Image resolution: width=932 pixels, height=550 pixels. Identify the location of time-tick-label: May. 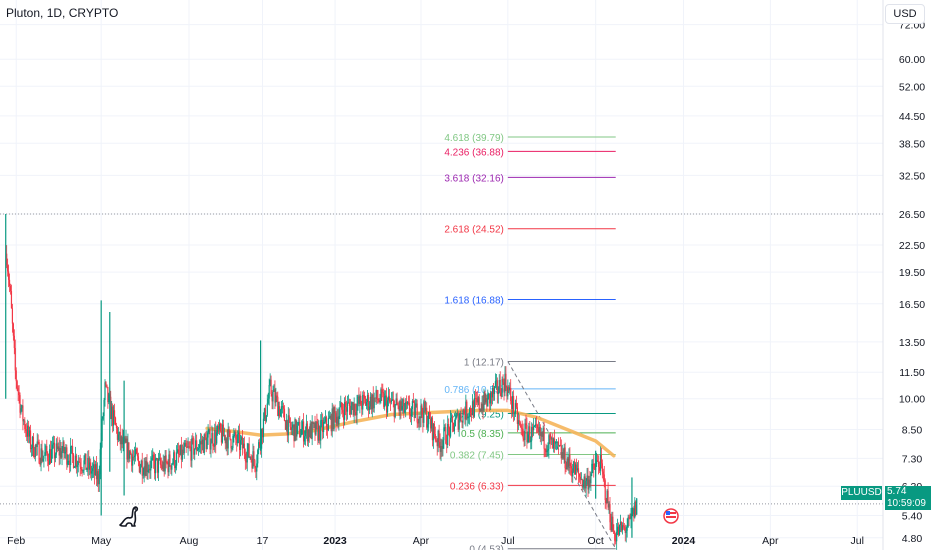
(101, 541).